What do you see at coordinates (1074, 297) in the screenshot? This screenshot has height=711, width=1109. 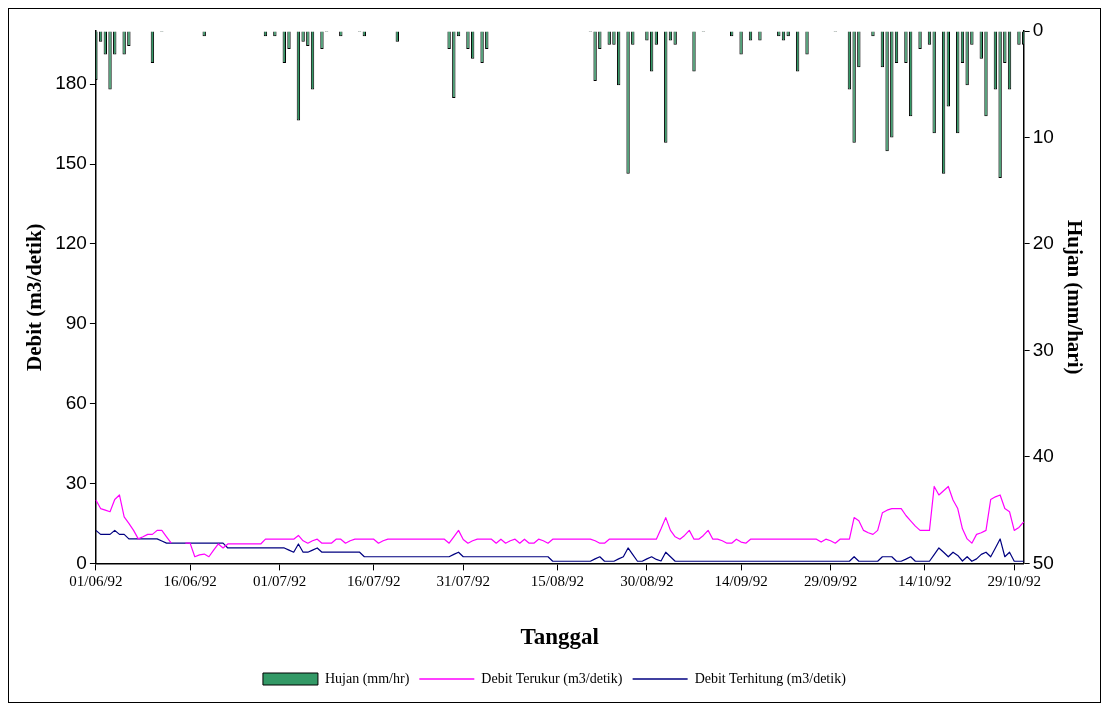 I see `y2-axis-title: Hujan (mm/hari)` at bounding box center [1074, 297].